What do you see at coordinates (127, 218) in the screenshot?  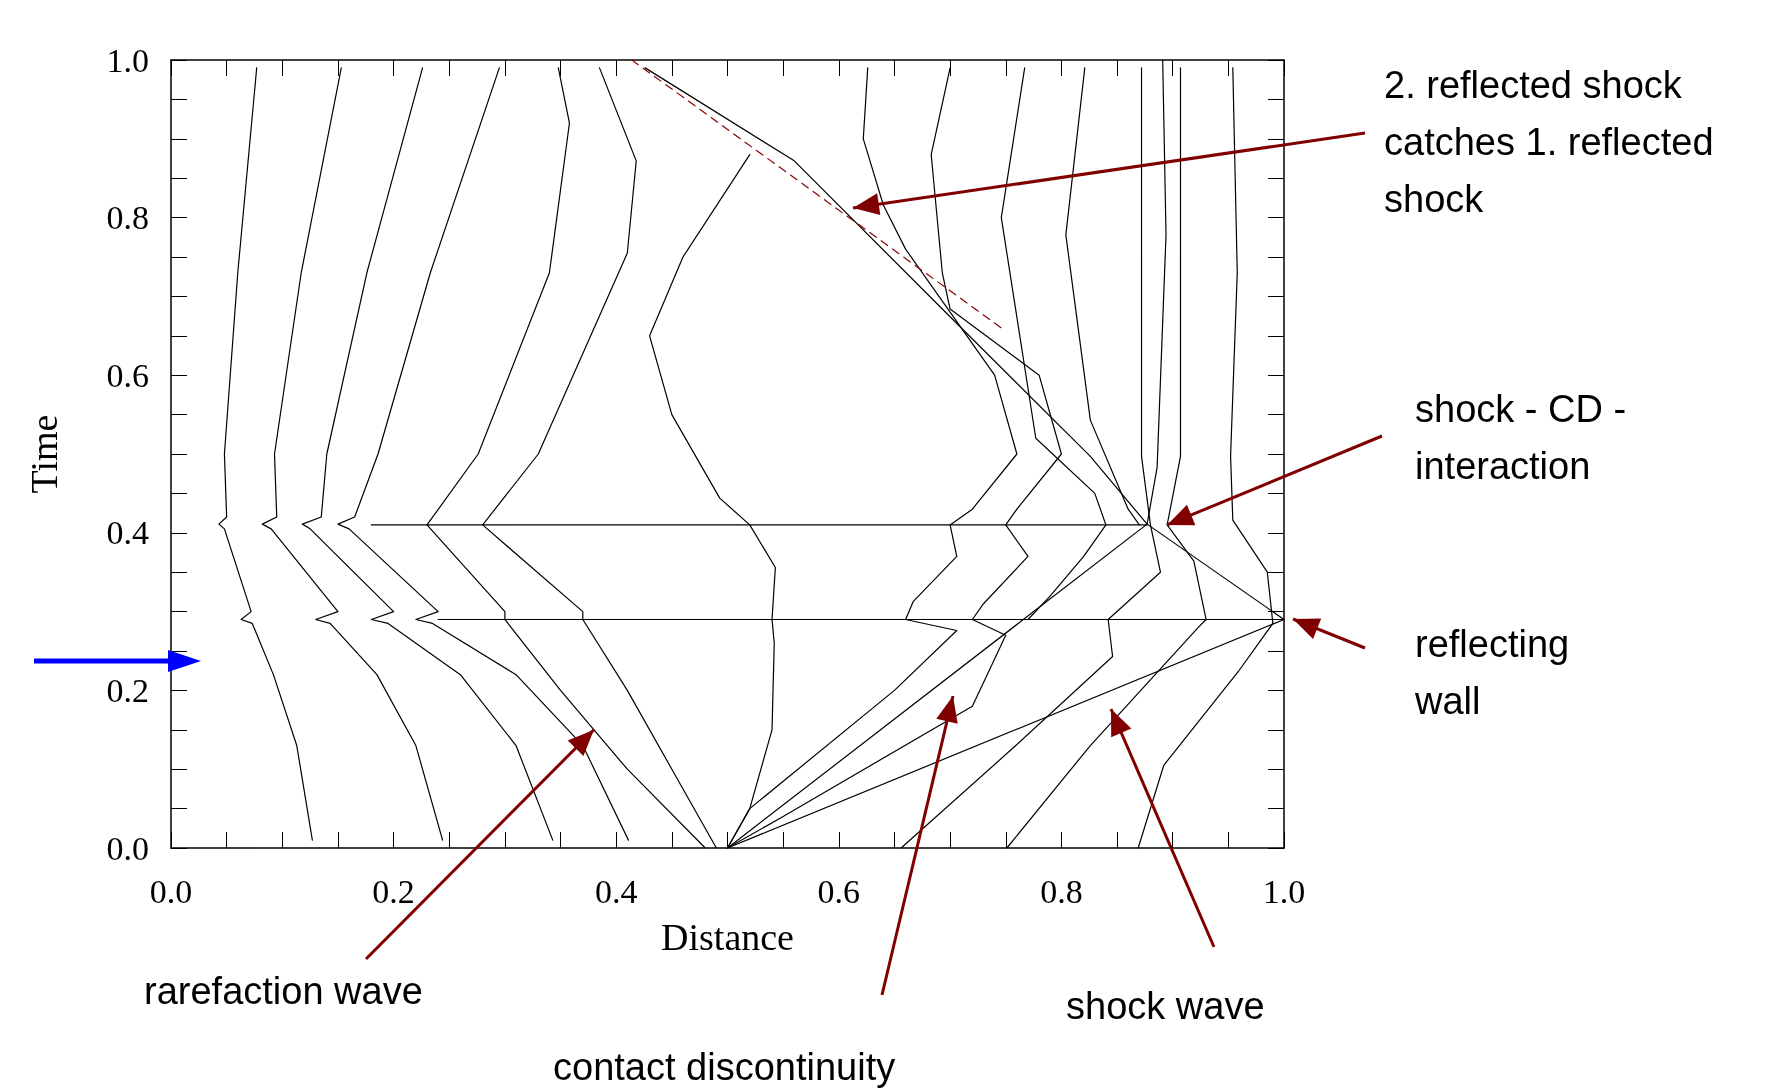 I see `y-tick-label: 0.8` at bounding box center [127, 218].